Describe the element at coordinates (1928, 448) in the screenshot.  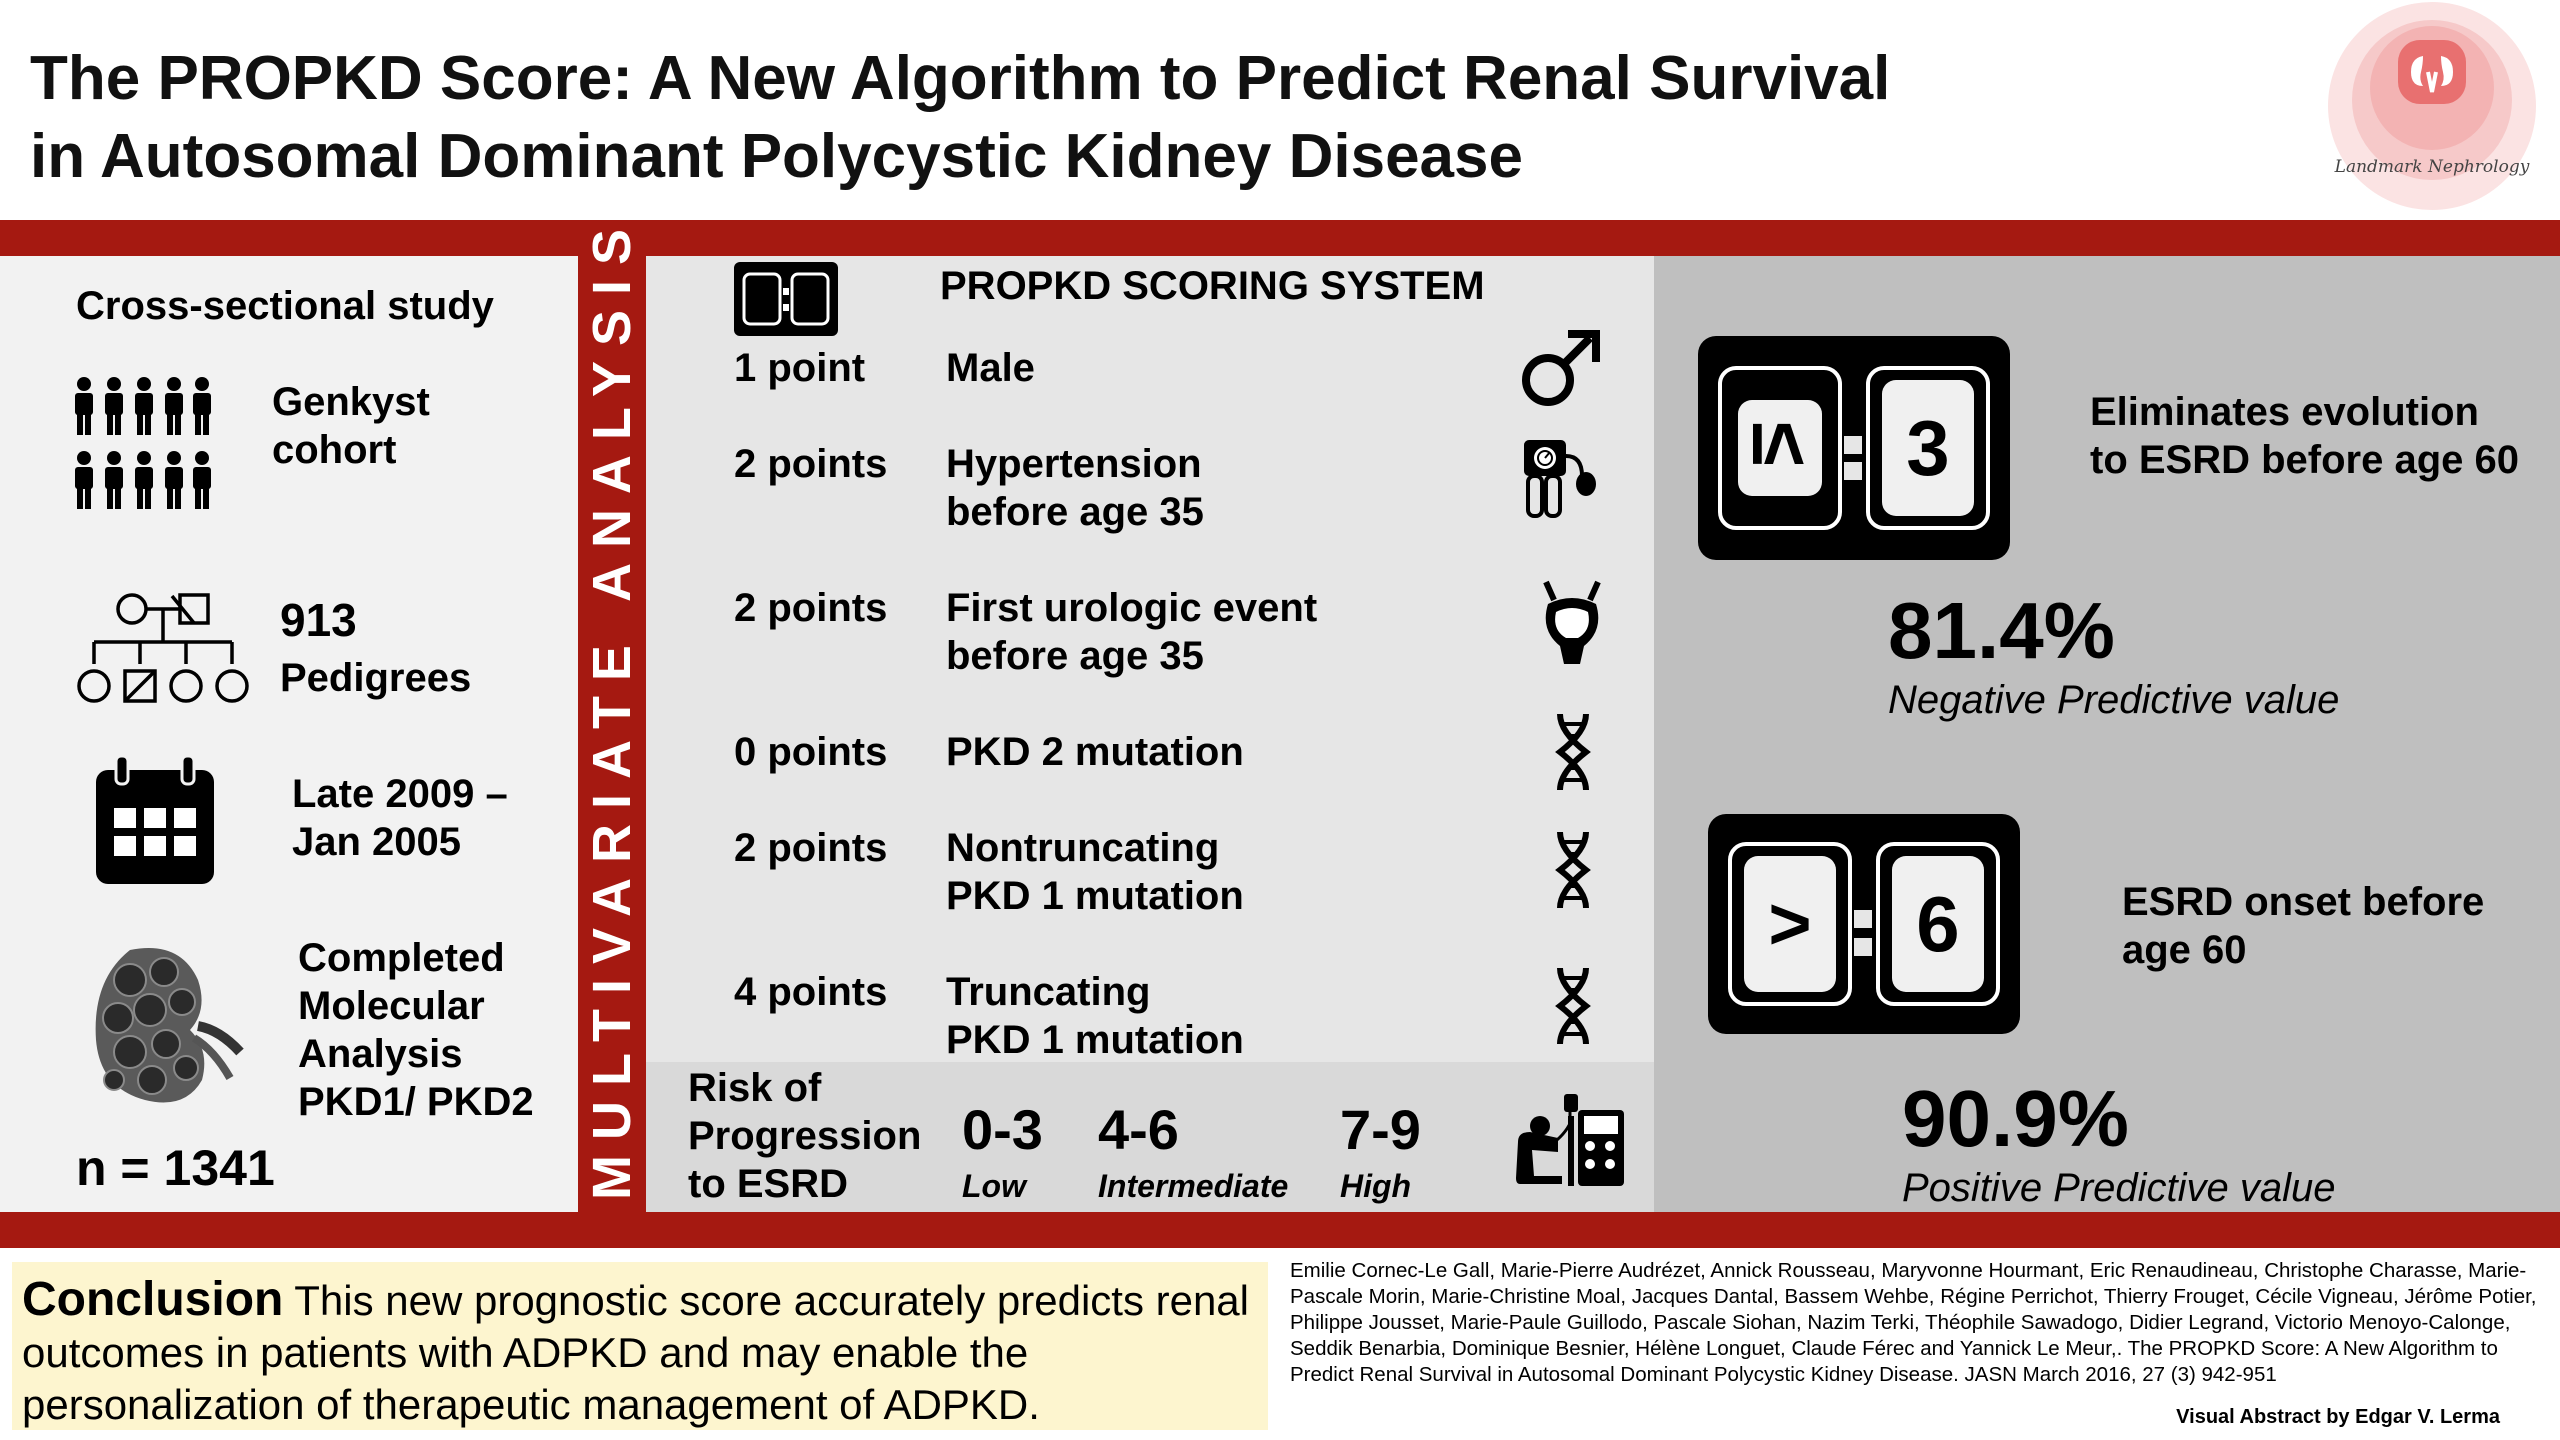
I see `score-low-value: 3` at that location.